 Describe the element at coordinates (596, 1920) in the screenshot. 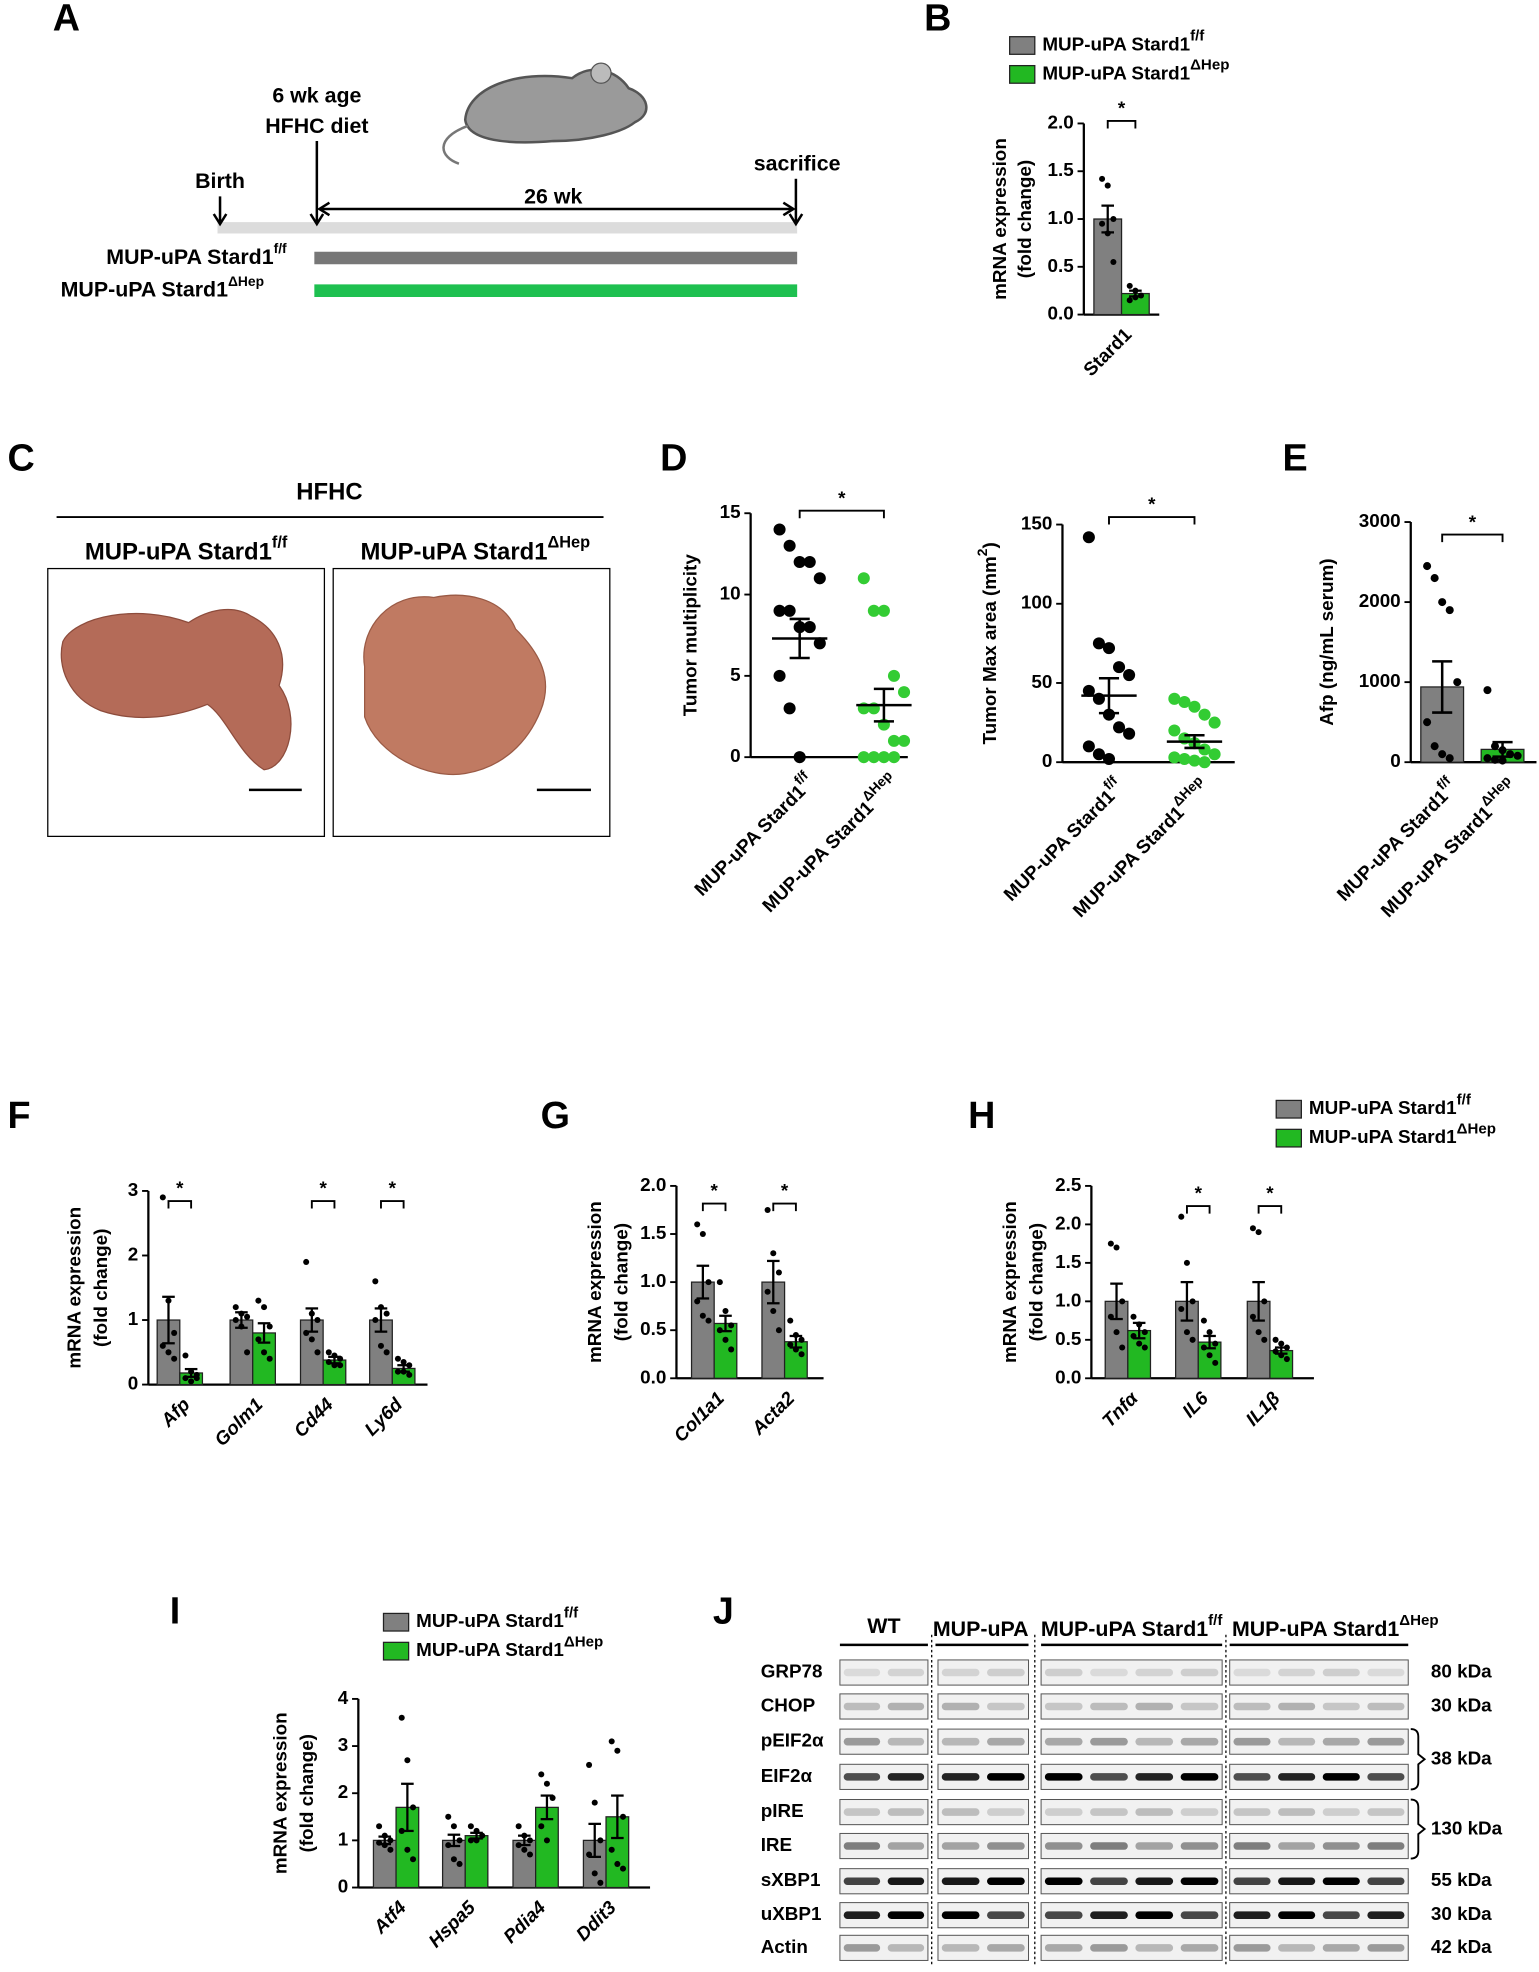

I see `x-tick-label: Ddit3` at that location.